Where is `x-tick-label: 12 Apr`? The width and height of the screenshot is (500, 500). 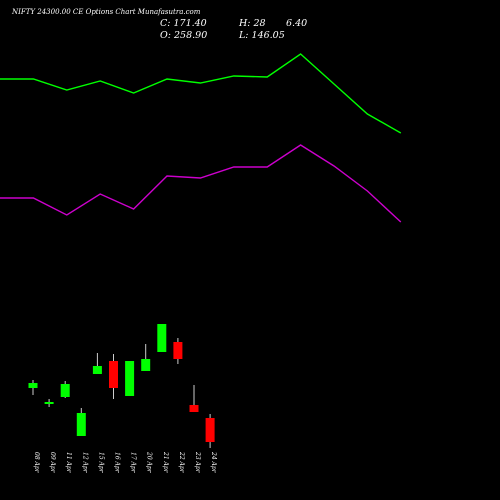 x-tick-label: 12 Apr is located at coordinates (84, 463).